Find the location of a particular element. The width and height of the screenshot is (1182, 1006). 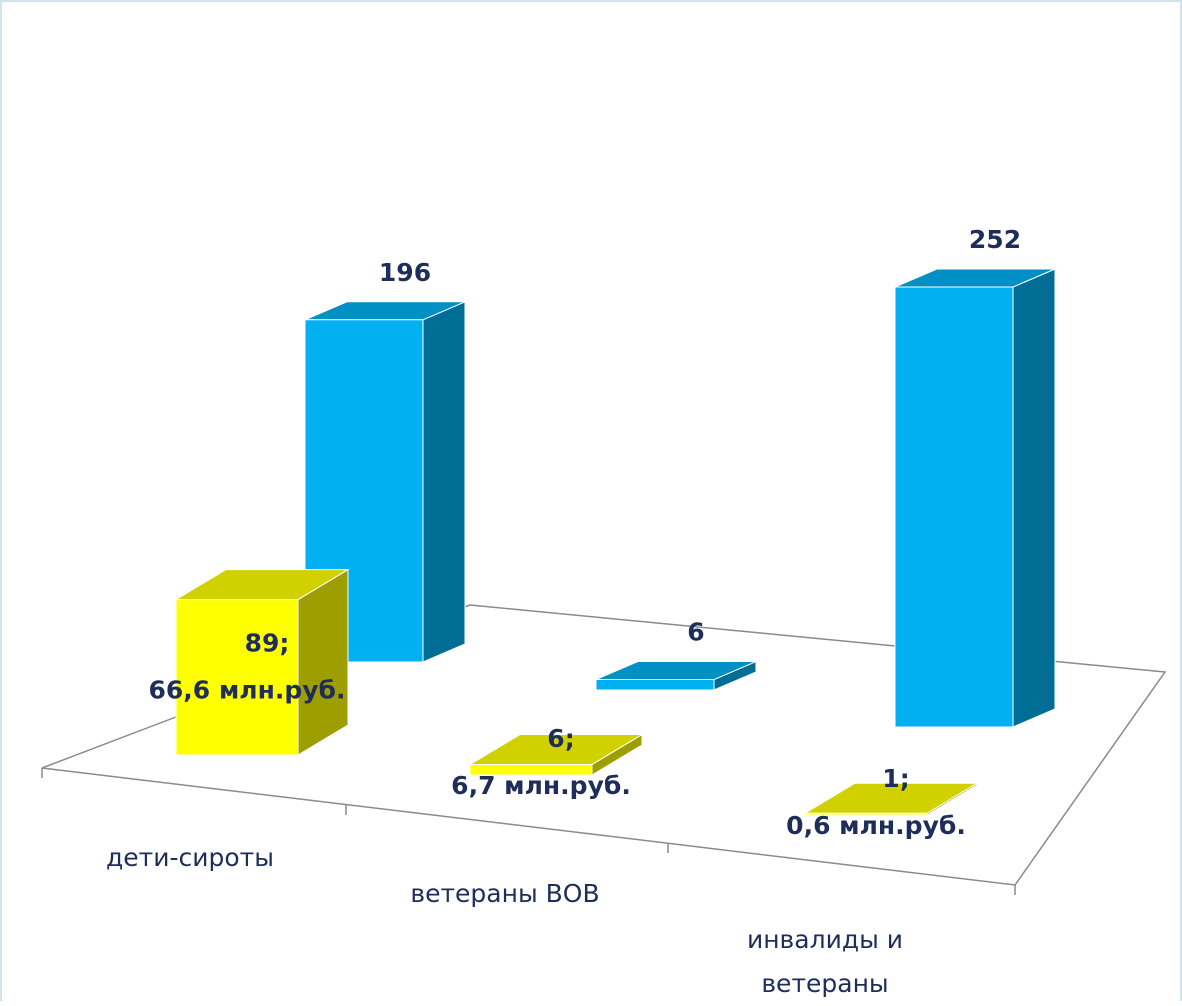

data-label: 6; is located at coordinates (560, 738).